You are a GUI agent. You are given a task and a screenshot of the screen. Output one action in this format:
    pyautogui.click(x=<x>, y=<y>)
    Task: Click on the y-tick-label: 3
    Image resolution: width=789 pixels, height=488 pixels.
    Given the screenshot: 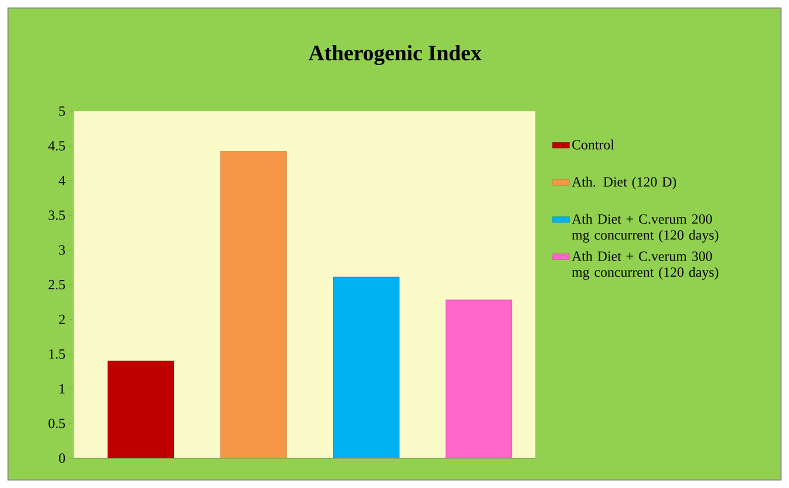 What is the action you would take?
    pyautogui.click(x=62, y=250)
    